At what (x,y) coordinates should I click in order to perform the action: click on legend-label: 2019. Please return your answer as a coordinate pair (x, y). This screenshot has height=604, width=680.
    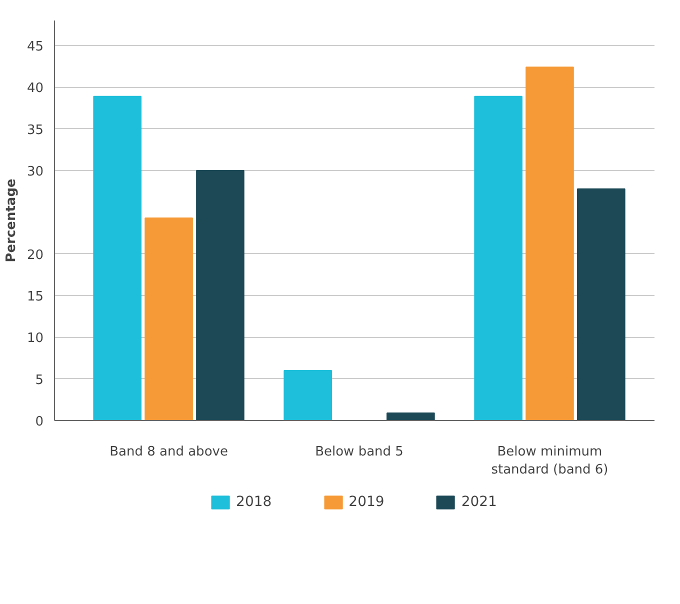
    Looking at the image, I should click on (366, 502).